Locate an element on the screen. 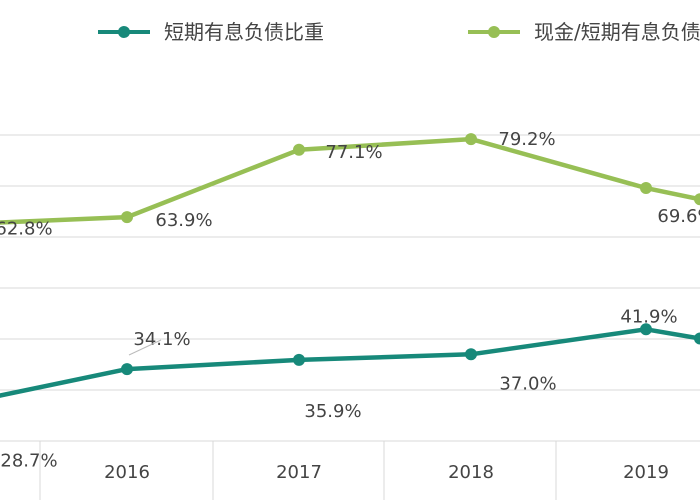  series-2-data-label-3: 79.2% is located at coordinates (526, 139).